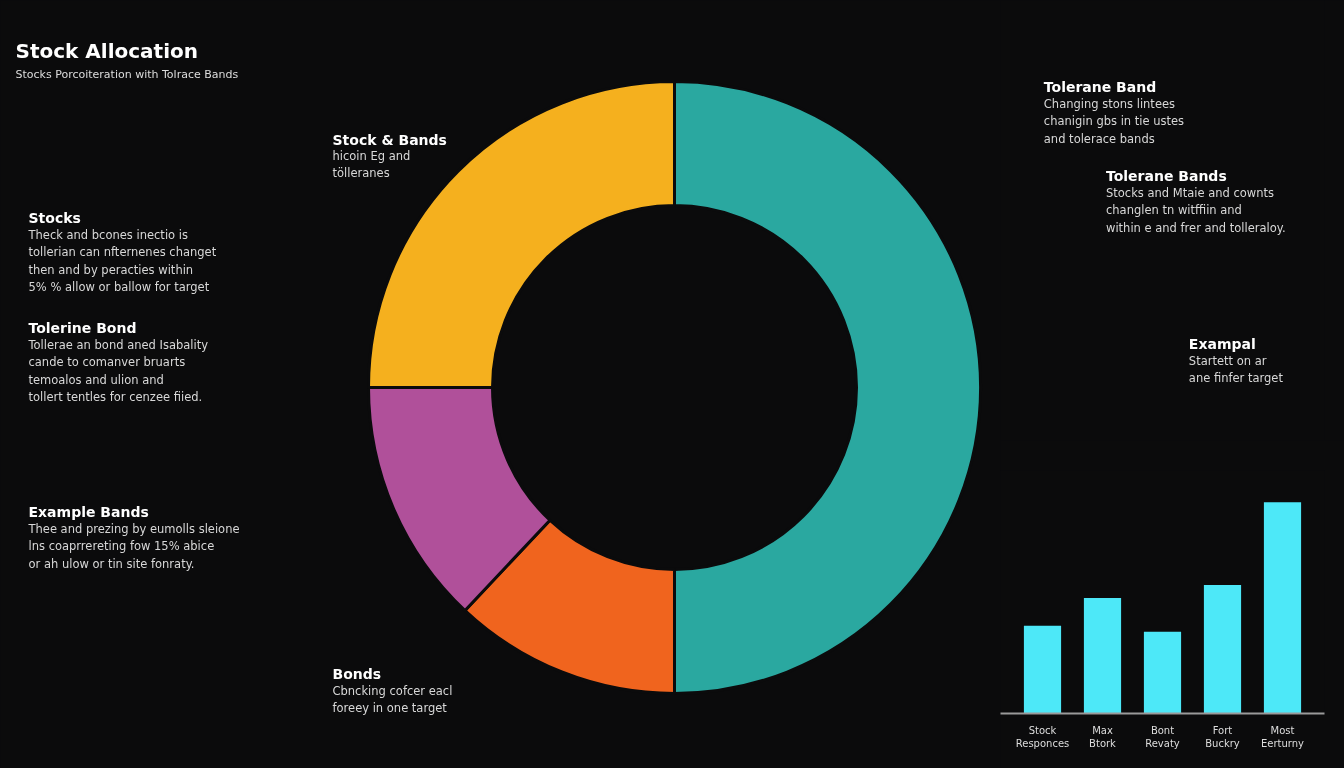 The image size is (1344, 768). Describe the element at coordinates (371, 164) in the screenshot. I see `text: hicoin Eg and töllеranes` at that location.